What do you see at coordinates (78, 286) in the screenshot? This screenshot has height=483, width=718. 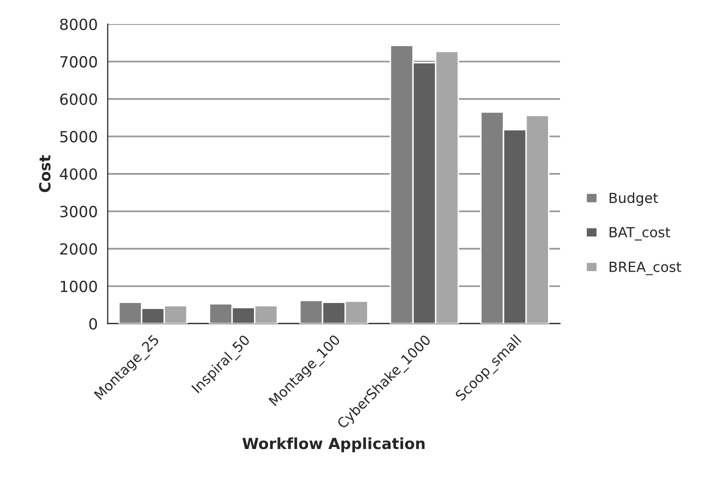 I see `y-tick-label: 1000` at bounding box center [78, 286].